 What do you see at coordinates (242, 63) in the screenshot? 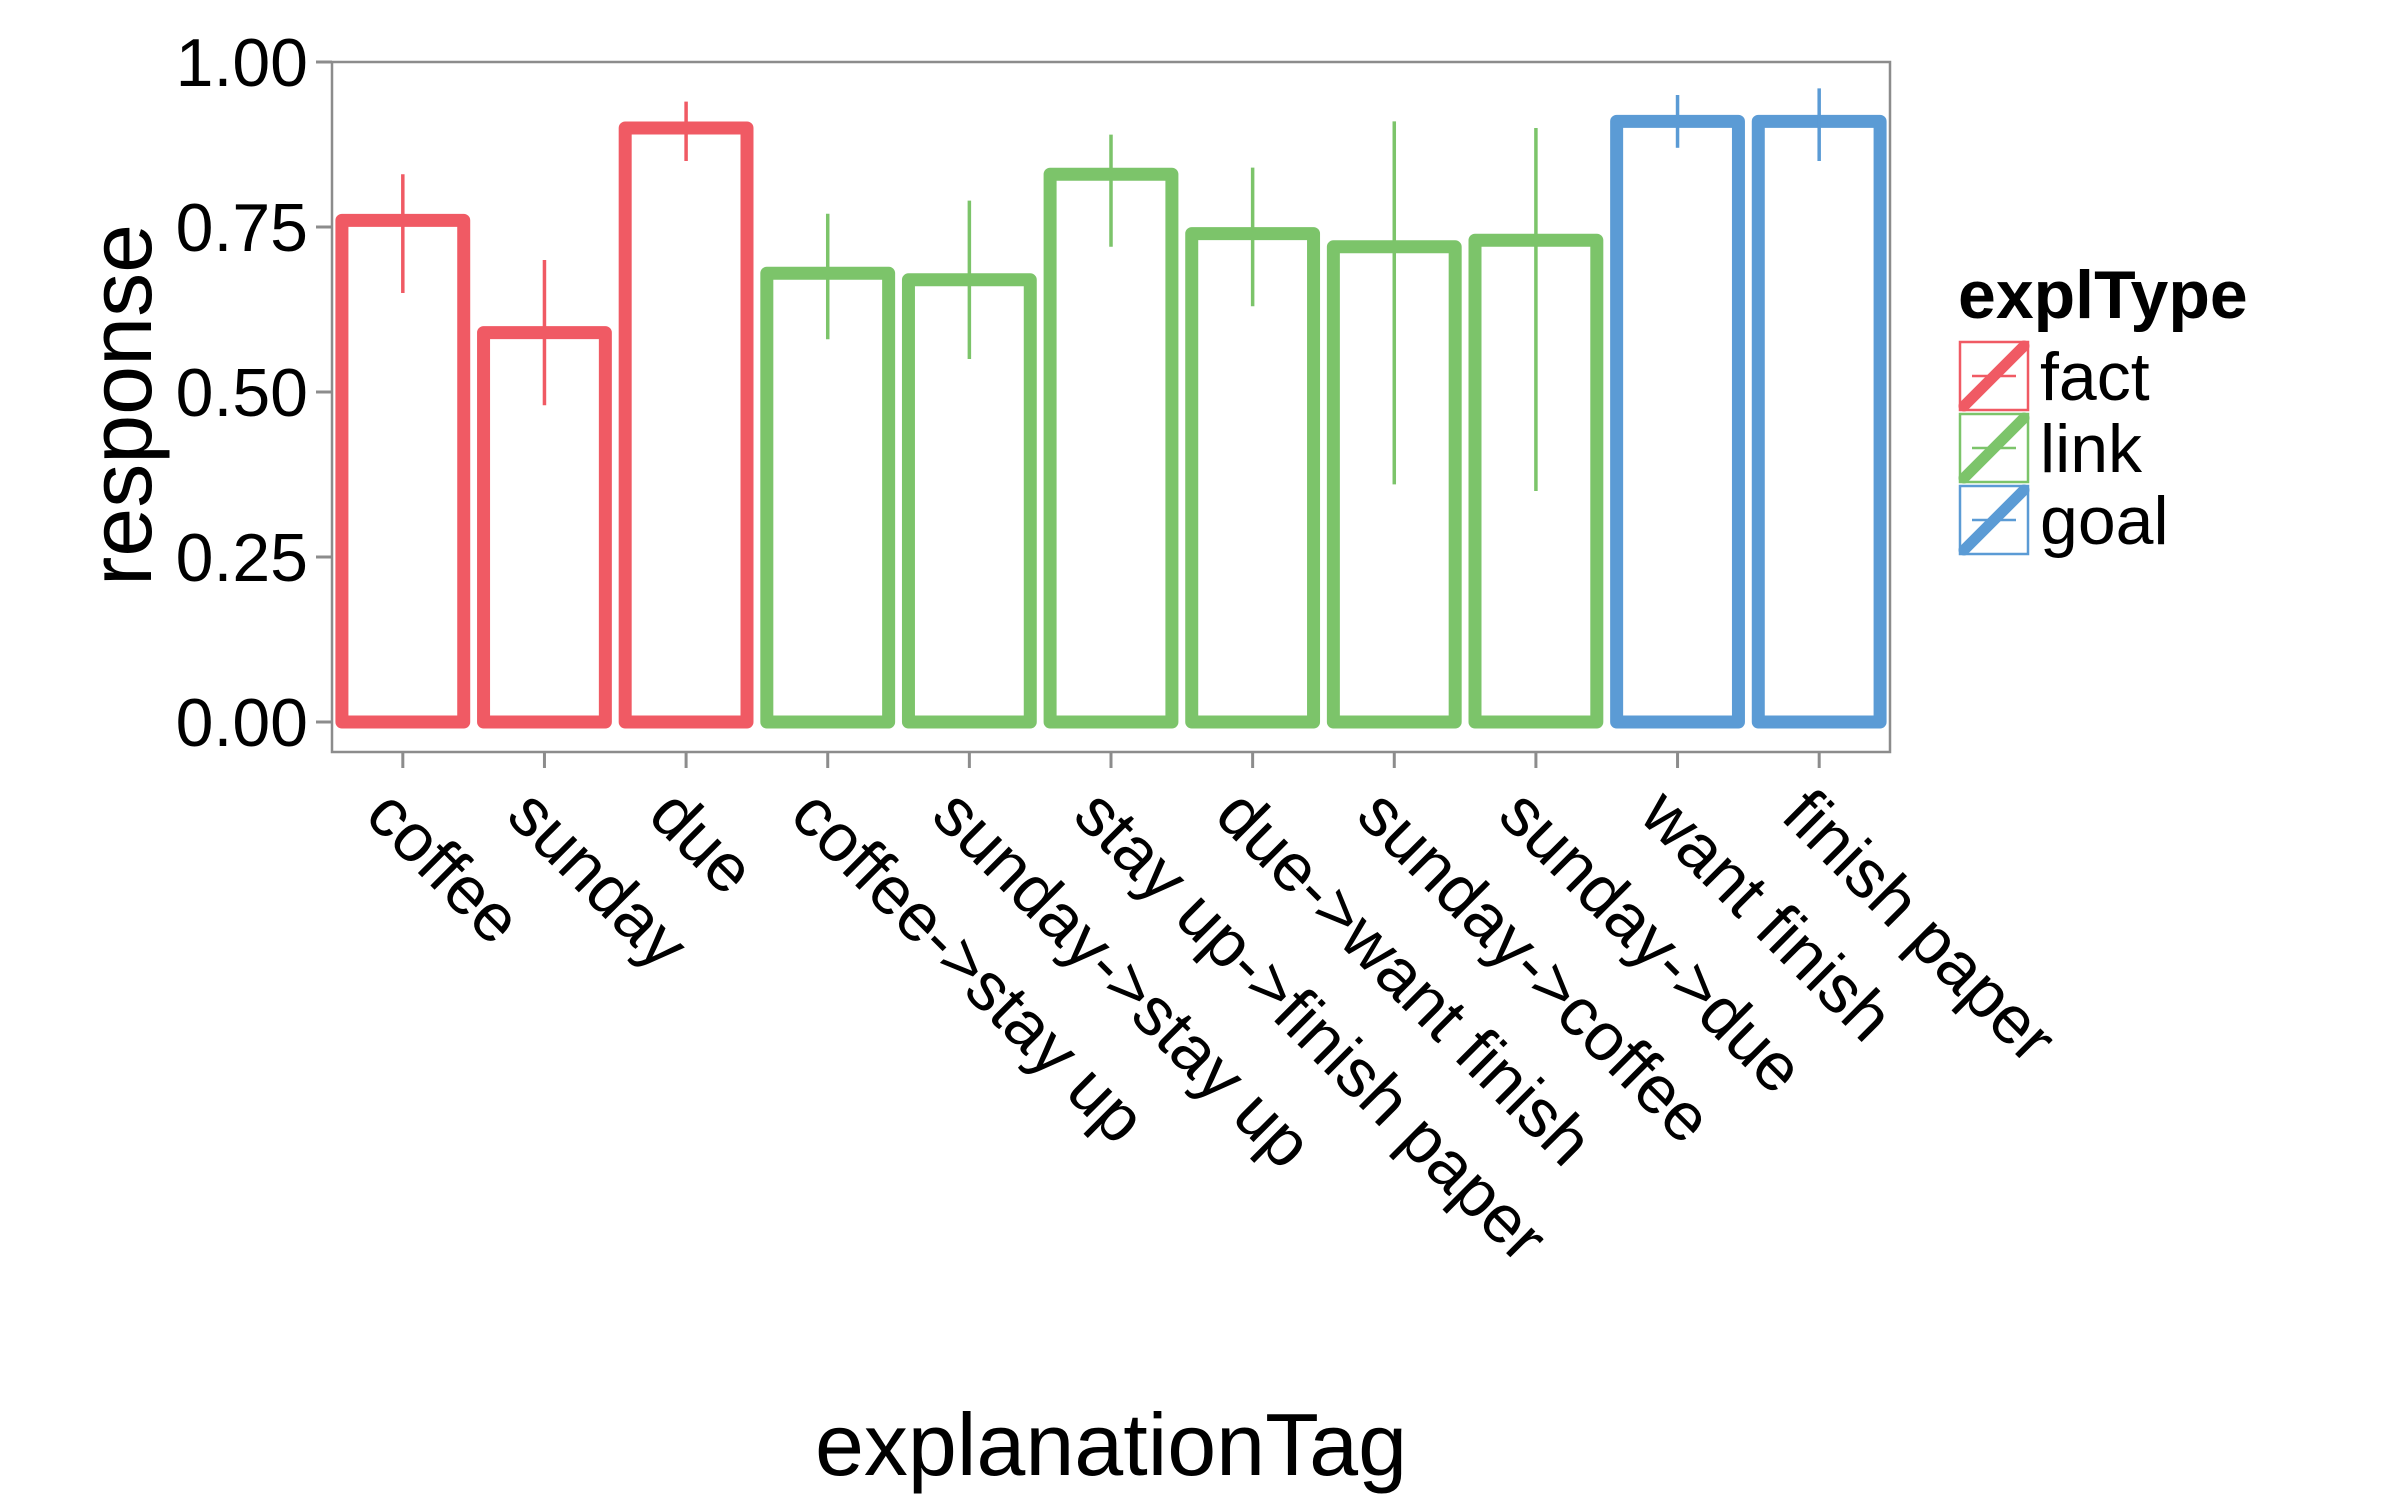
I see `y-tick-label-4: 1.00` at bounding box center [242, 63].